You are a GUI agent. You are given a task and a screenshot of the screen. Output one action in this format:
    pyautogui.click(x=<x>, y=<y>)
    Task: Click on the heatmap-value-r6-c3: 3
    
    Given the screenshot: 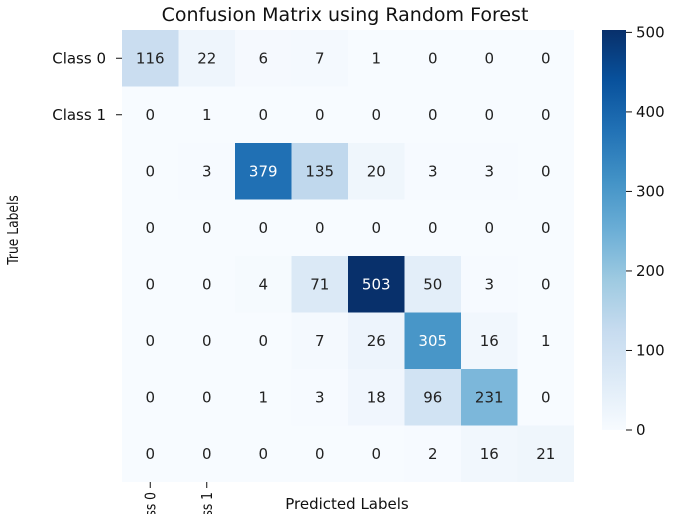 What is the action you would take?
    pyautogui.click(x=320, y=397)
    